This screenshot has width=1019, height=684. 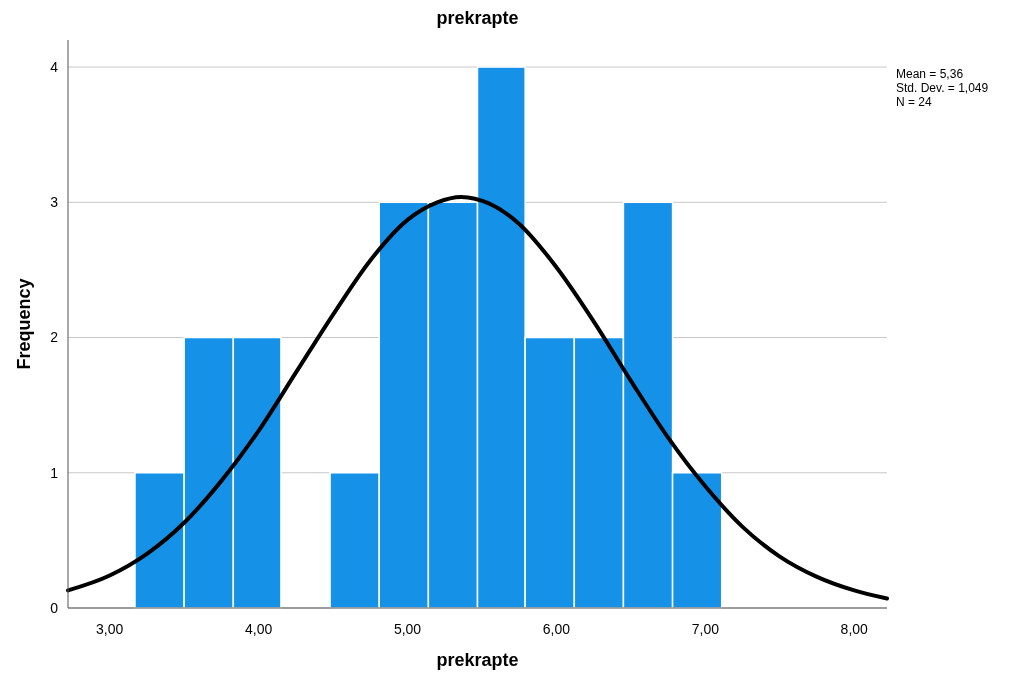 What do you see at coordinates (477, 18) in the screenshot?
I see `chart-title: prekrapte` at bounding box center [477, 18].